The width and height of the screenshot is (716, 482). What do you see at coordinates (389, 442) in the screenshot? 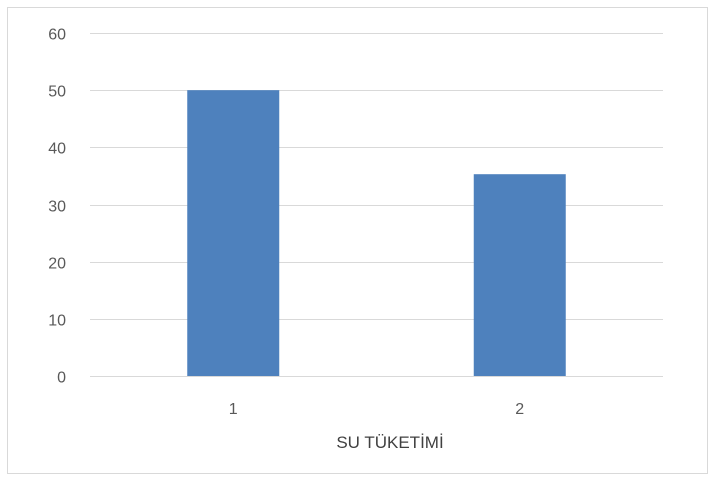
I see `x-axis-title: SU TÜKETİMİ` at bounding box center [389, 442].